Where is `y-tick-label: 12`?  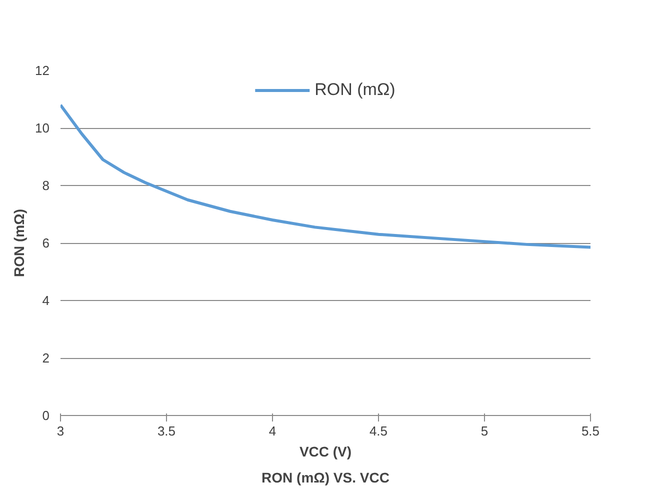
y-tick-label: 12 is located at coordinates (42, 70).